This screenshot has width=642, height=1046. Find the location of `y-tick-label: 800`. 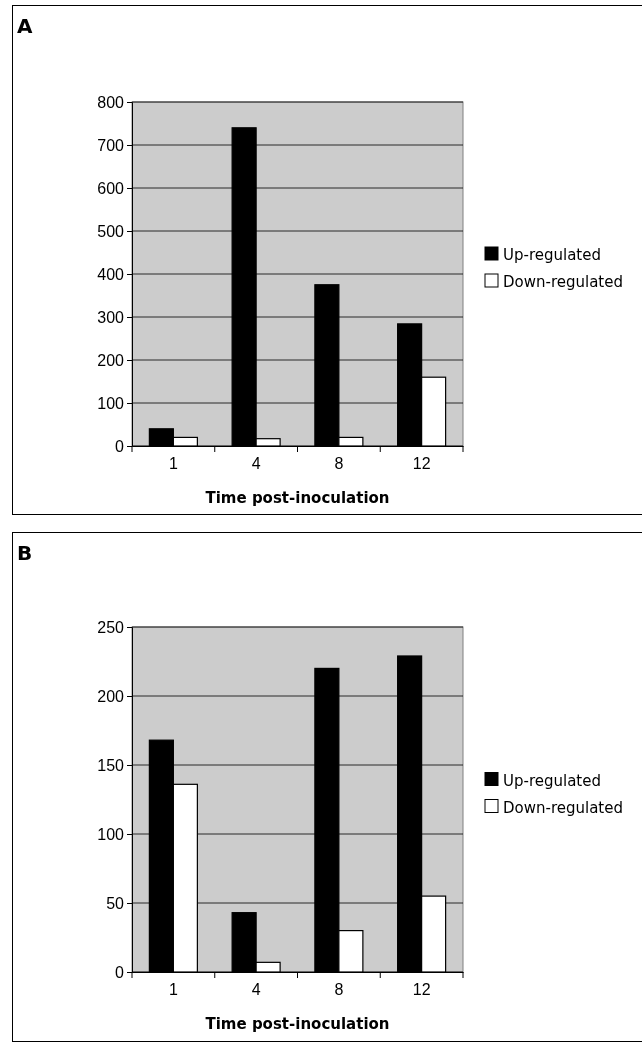

y-tick-label: 800 is located at coordinates (111, 102).